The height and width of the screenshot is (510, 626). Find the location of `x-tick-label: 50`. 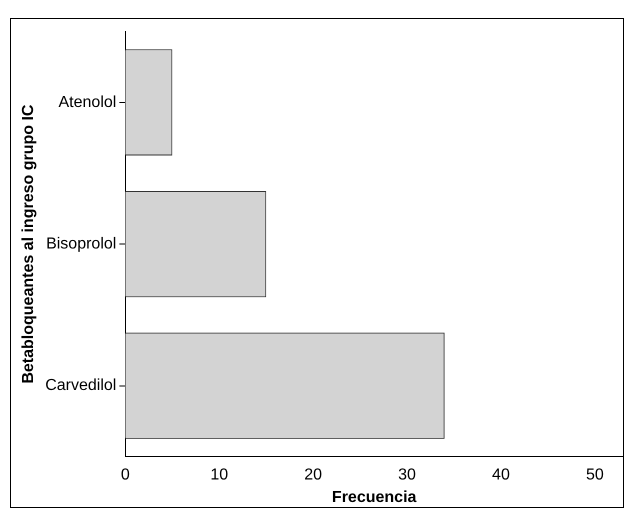

x-tick-label: 50 is located at coordinates (595, 475).